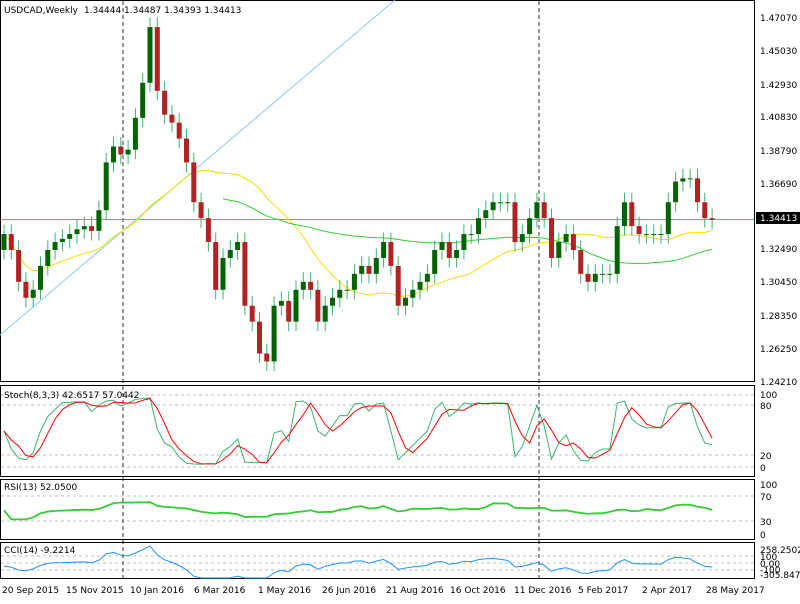 The width and height of the screenshot is (800, 604). What do you see at coordinates (349, 591) in the screenshot?
I see `time-tick: 26 Jun 2016` at bounding box center [349, 591].